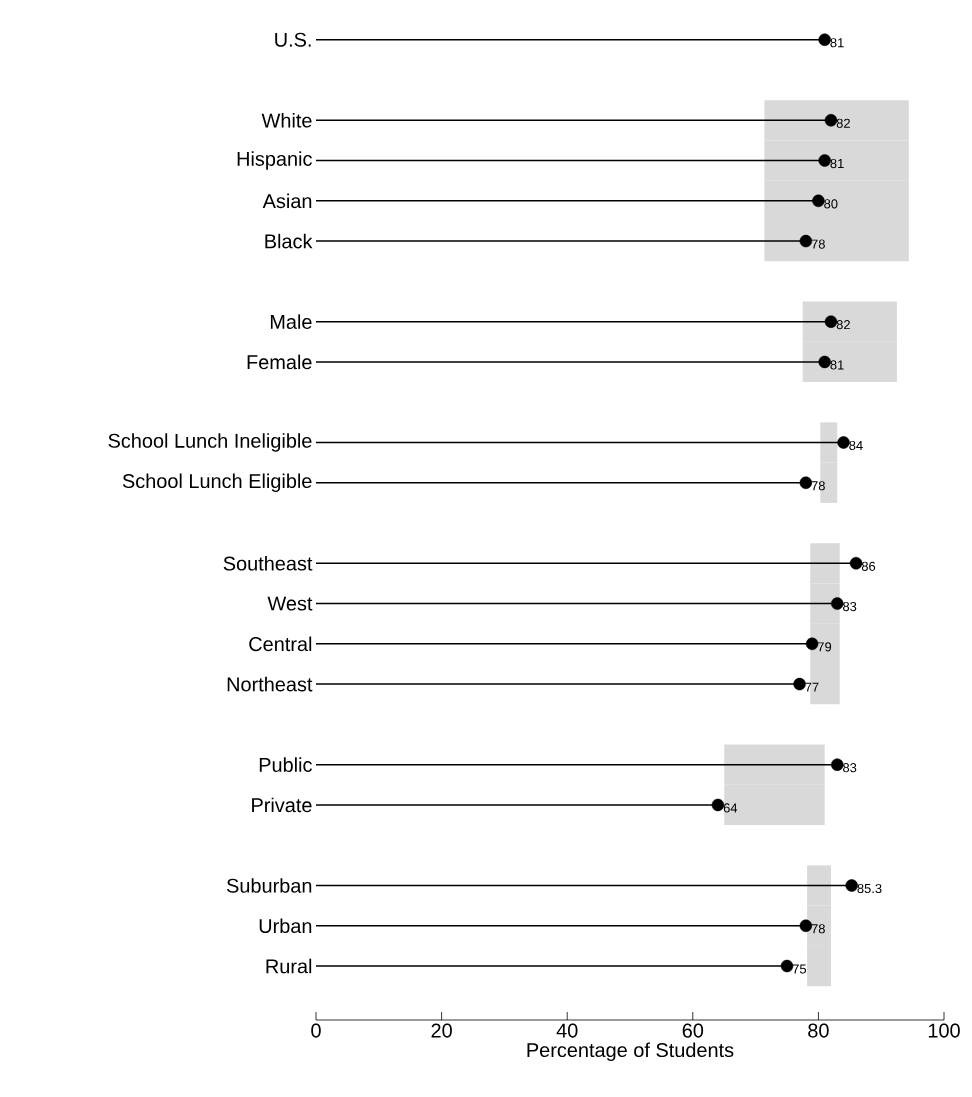 This screenshot has height=1097, width=972. What do you see at coordinates (856, 445) in the screenshot?
I see `data-label: 84` at bounding box center [856, 445].